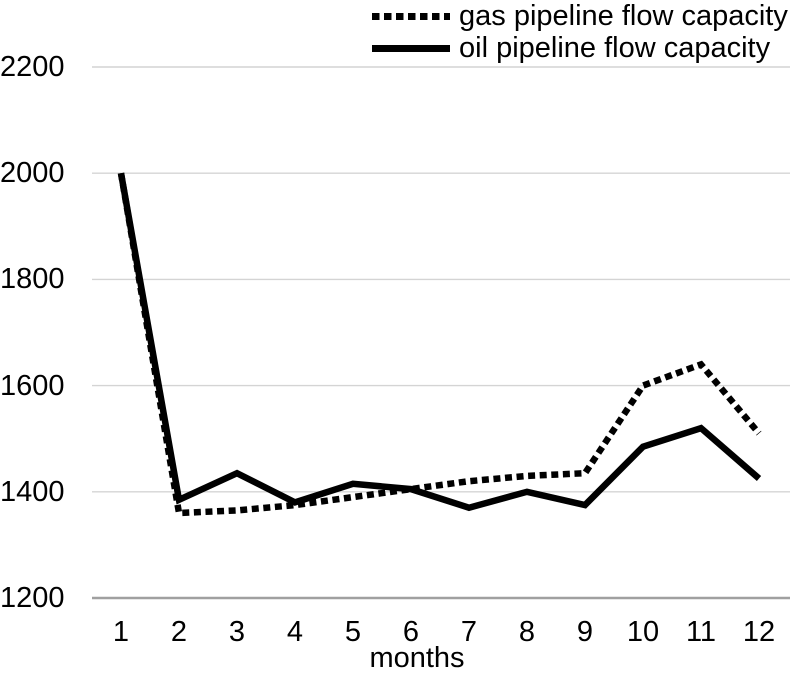 This screenshot has width=791, height=675. I want to click on x-tick-1: 1, so click(121, 632).